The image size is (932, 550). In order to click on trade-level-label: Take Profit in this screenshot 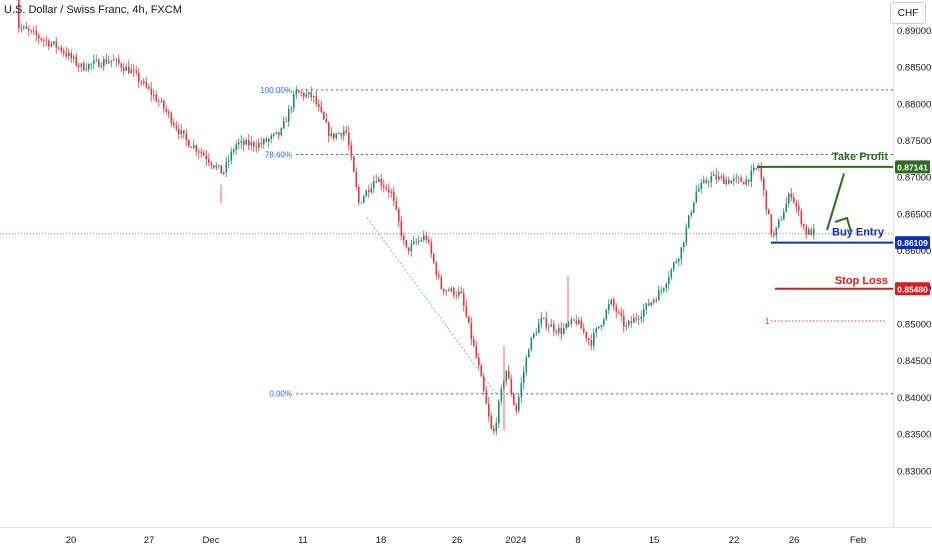, I will do `click(860, 157)`.